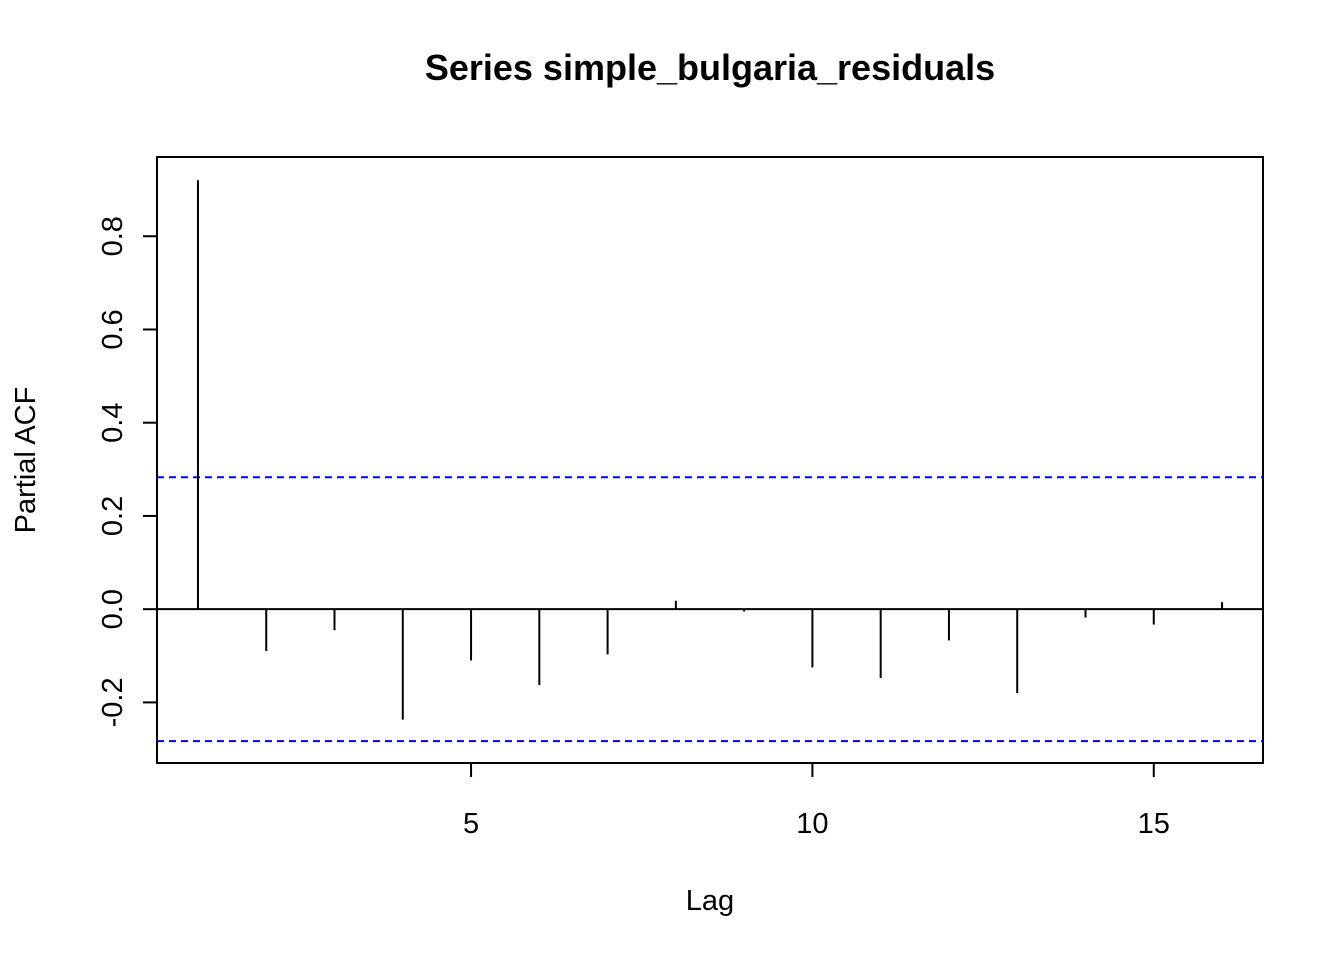 The image size is (1344, 965). What do you see at coordinates (113, 516) in the screenshot?
I see `y-tick-label: 0.2` at bounding box center [113, 516].